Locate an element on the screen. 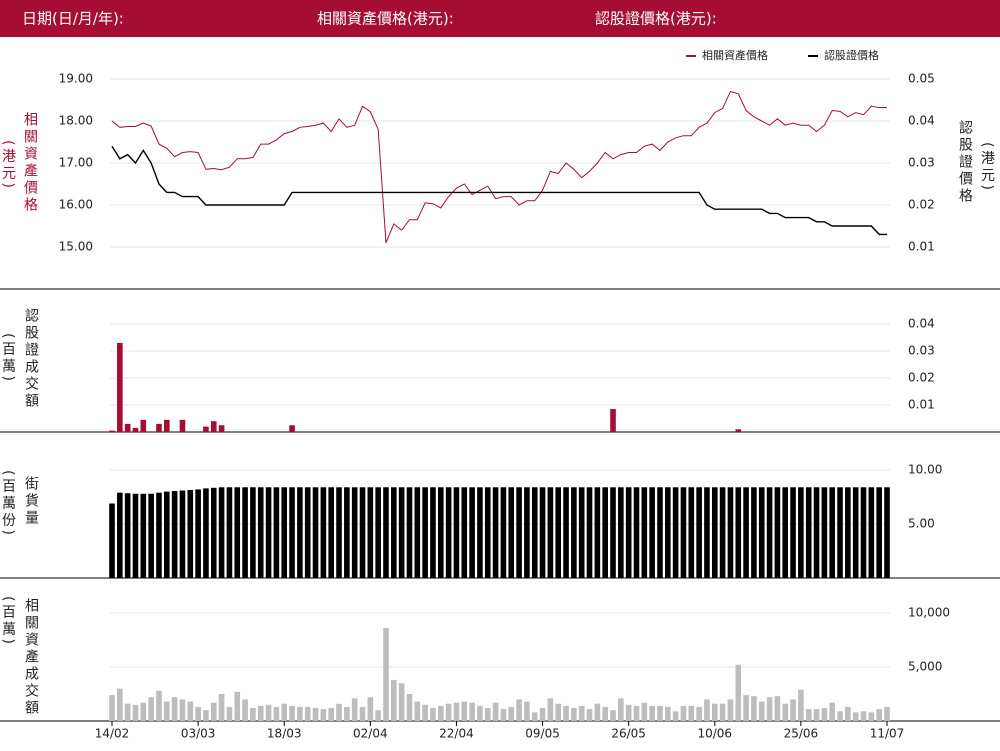 The width and height of the screenshot is (1000, 751). y-tick-label: 16.00 is located at coordinates (76, 205).